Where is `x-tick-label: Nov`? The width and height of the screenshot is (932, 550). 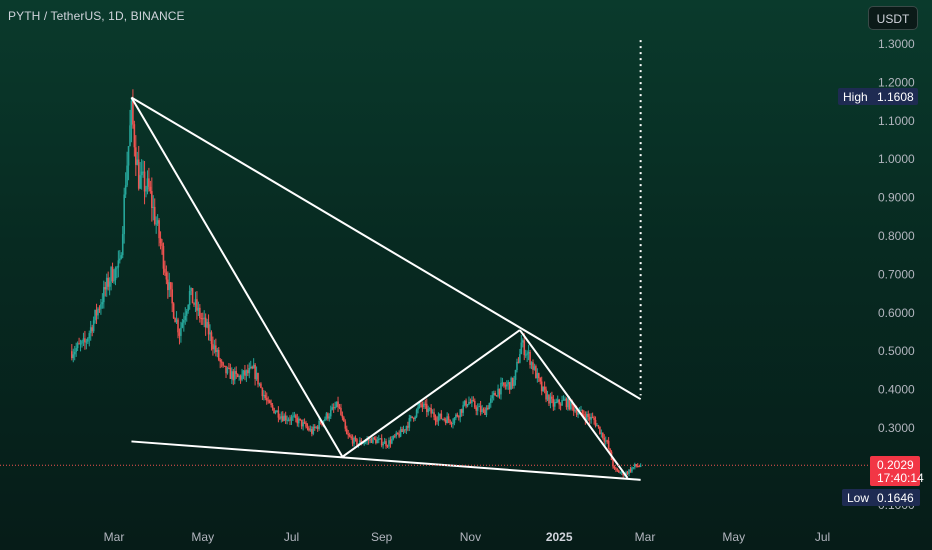 x-tick-label: Nov is located at coordinates (470, 537).